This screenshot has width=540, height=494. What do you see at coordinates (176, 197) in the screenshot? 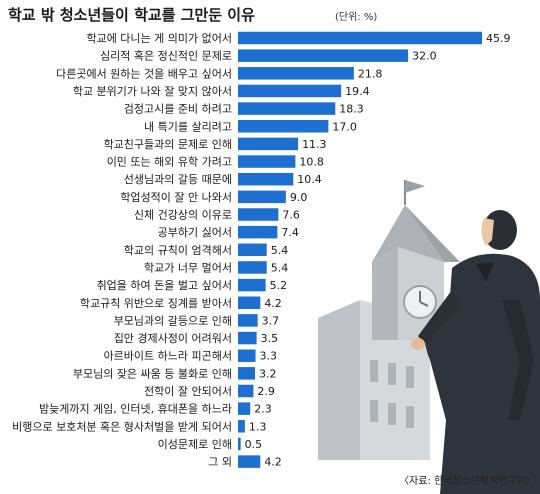
I see `category-label: 학업성적이 잘 안 나와서` at bounding box center [176, 197].